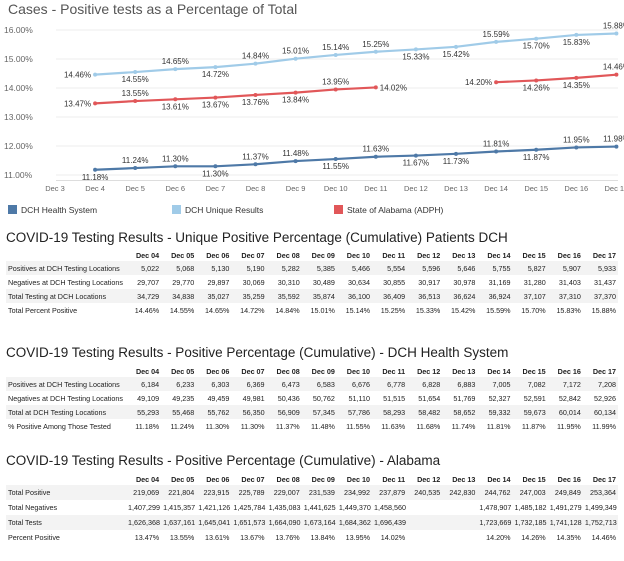 The image size is (624, 561). I want to click on x-tick-label: Dec 7, so click(216, 188).